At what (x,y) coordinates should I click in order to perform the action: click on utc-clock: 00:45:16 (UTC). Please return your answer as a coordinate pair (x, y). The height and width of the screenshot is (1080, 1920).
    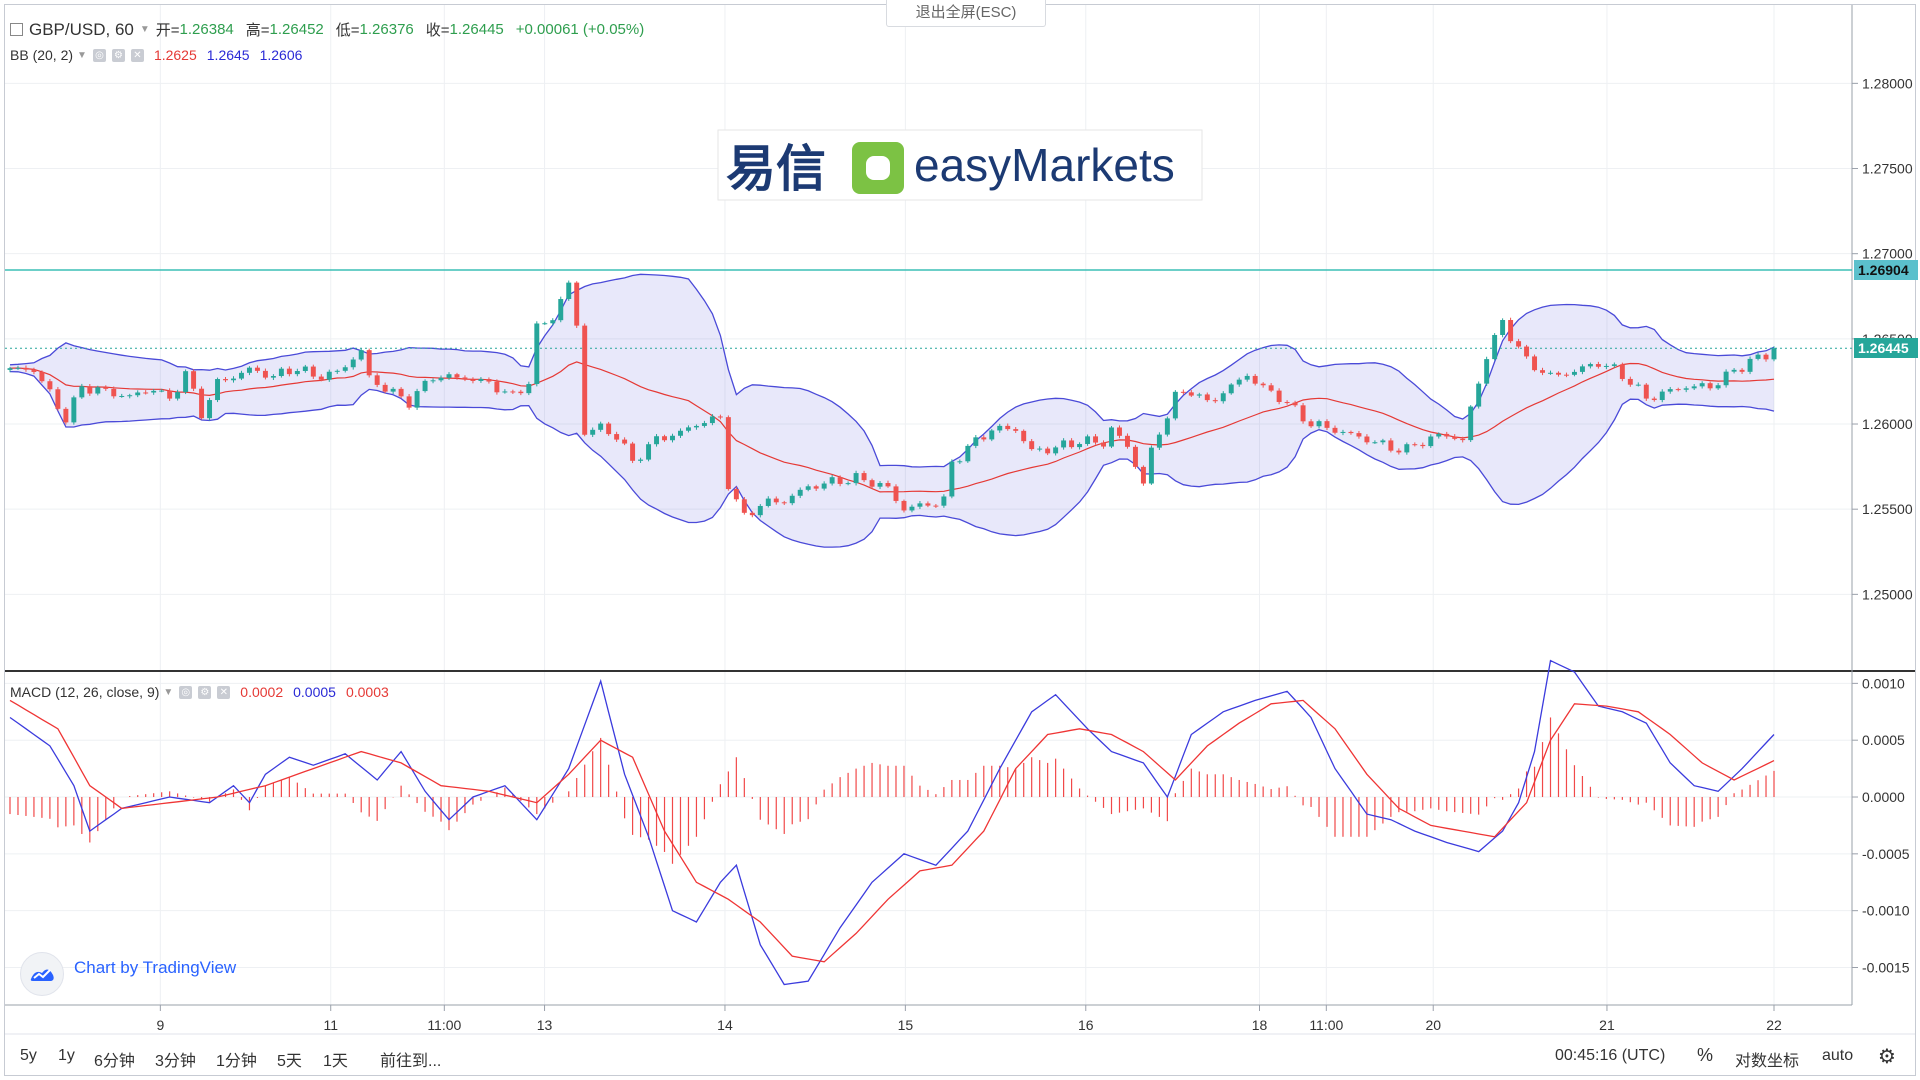
    Looking at the image, I should click on (1610, 1055).